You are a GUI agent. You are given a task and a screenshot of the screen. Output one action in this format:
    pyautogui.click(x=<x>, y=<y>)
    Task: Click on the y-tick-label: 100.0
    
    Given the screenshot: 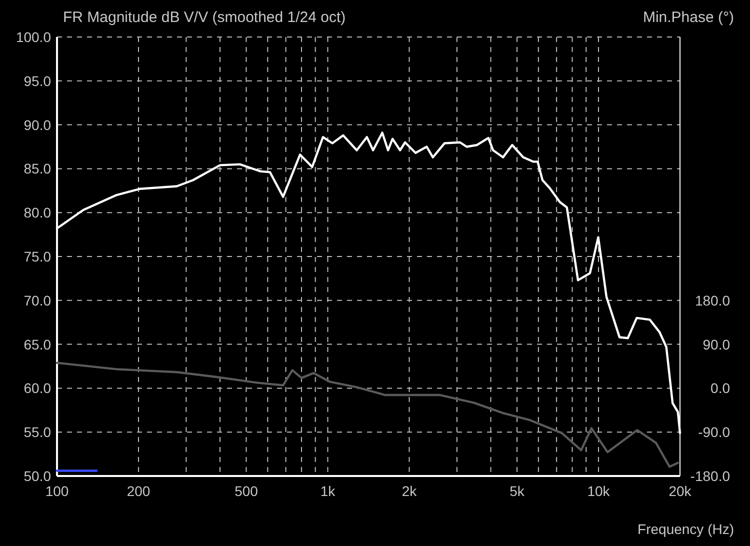 What is the action you would take?
    pyautogui.click(x=34, y=37)
    